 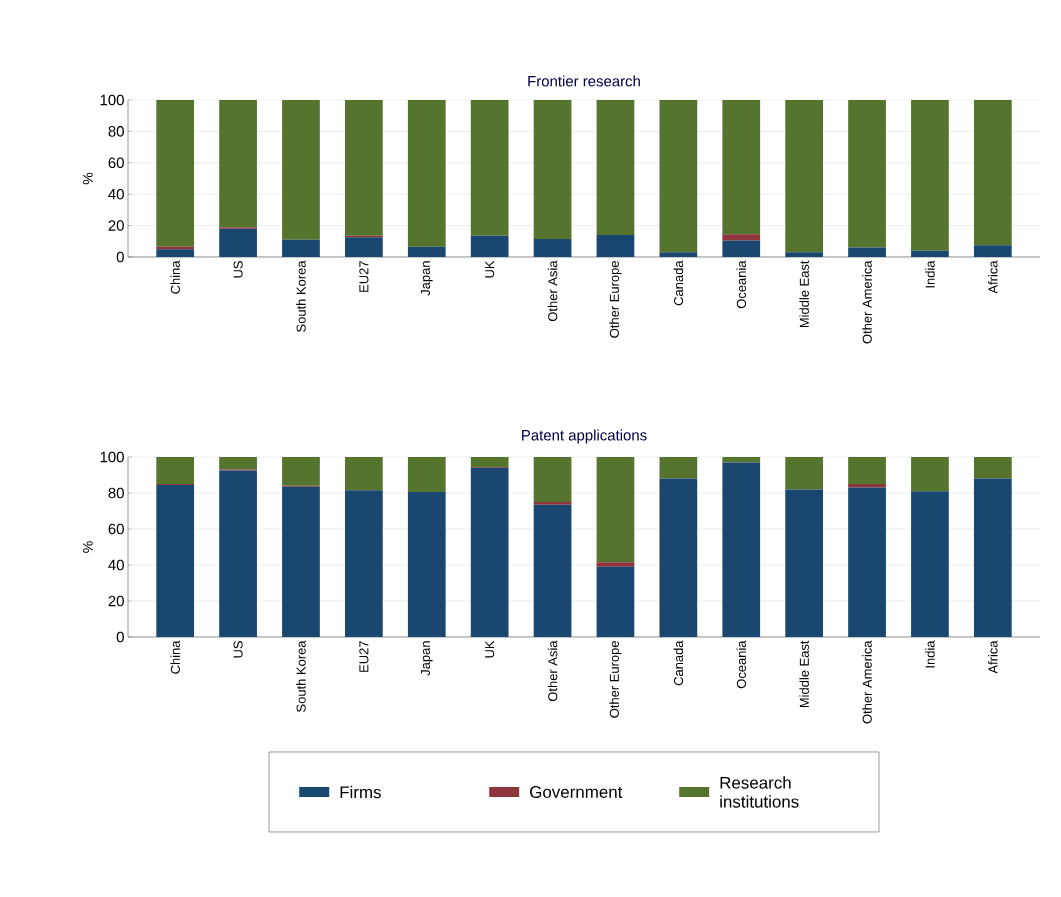 What do you see at coordinates (360, 792) in the screenshot?
I see `legend-label: Firms` at bounding box center [360, 792].